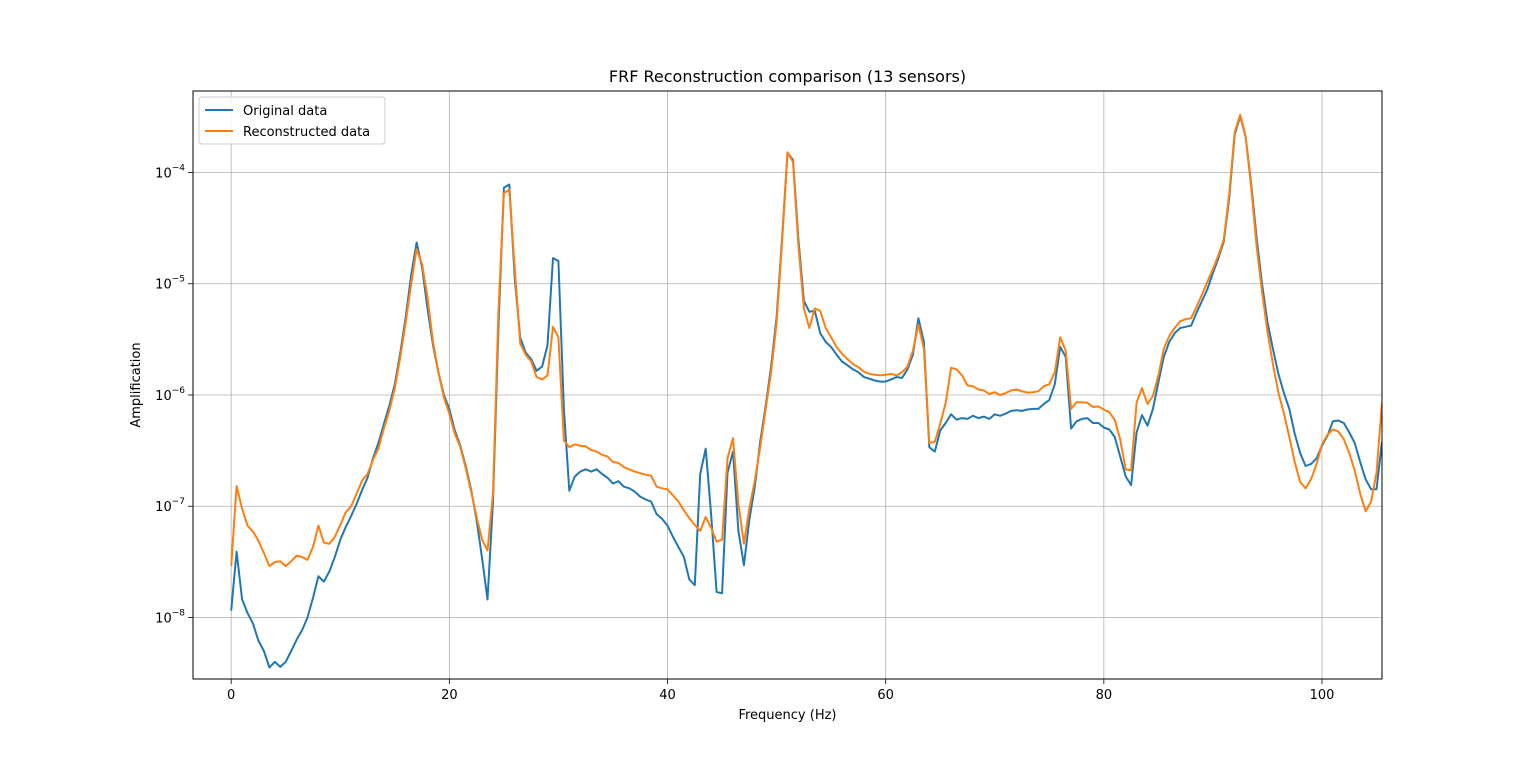  What do you see at coordinates (667, 695) in the screenshot?
I see `x-tick-label: 40` at bounding box center [667, 695].